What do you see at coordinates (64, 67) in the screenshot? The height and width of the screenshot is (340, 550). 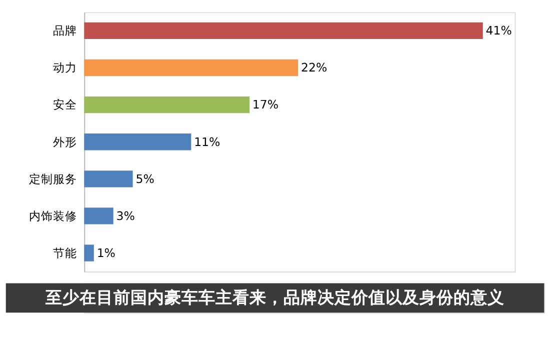 I see `y-tick-label: 动力` at bounding box center [64, 67].